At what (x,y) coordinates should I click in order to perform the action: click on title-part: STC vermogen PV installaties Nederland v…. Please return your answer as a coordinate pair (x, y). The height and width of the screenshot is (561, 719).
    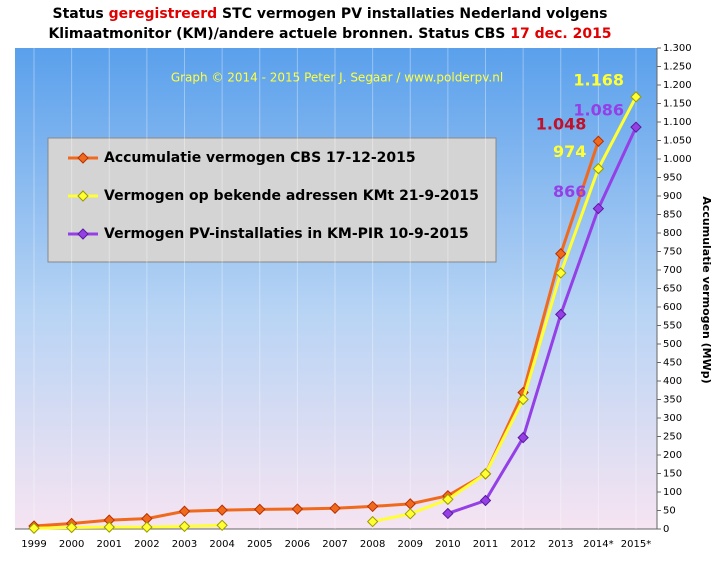
    Looking at the image, I should click on (412, 14).